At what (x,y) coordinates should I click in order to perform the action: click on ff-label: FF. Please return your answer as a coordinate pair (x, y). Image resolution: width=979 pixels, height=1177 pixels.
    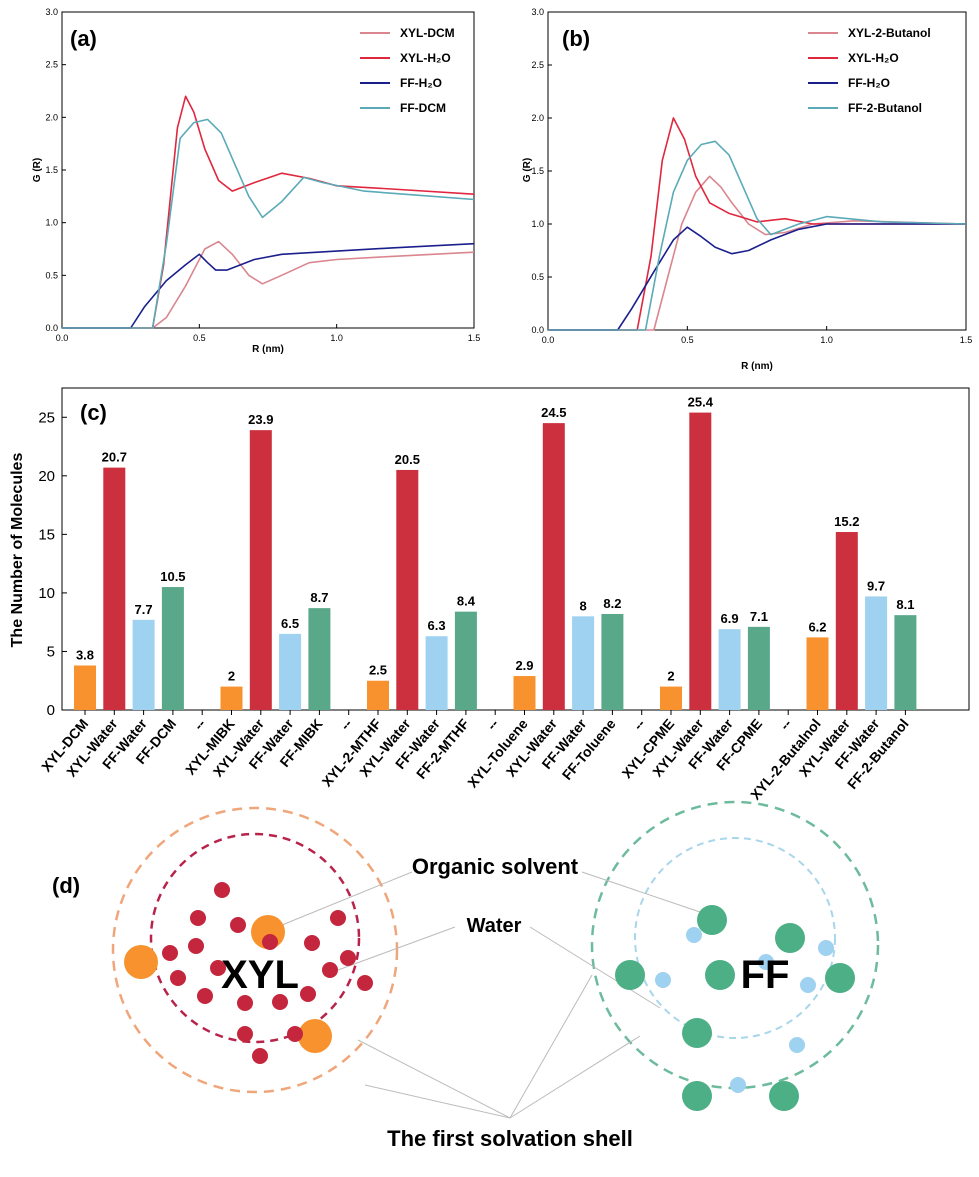
    Looking at the image, I should click on (765, 975).